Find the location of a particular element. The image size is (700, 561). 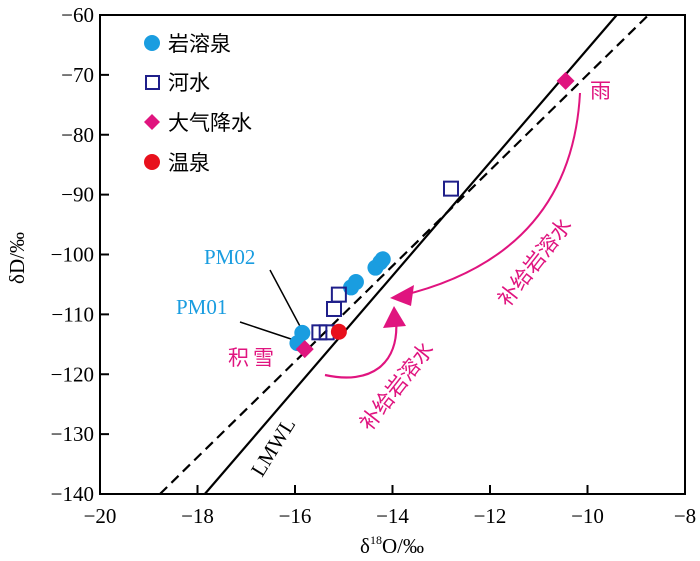

annotation-lmwl: LMWL is located at coordinates (273, 447).